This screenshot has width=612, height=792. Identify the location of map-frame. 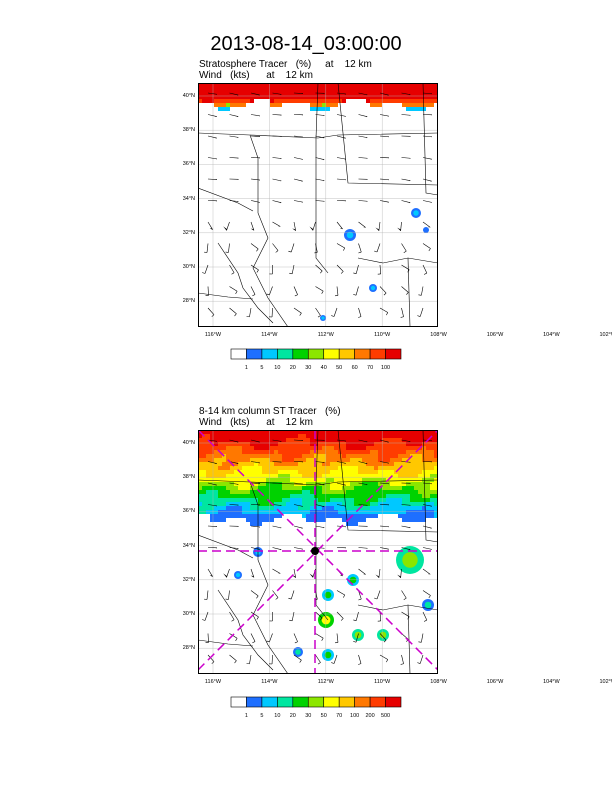
(318, 552).